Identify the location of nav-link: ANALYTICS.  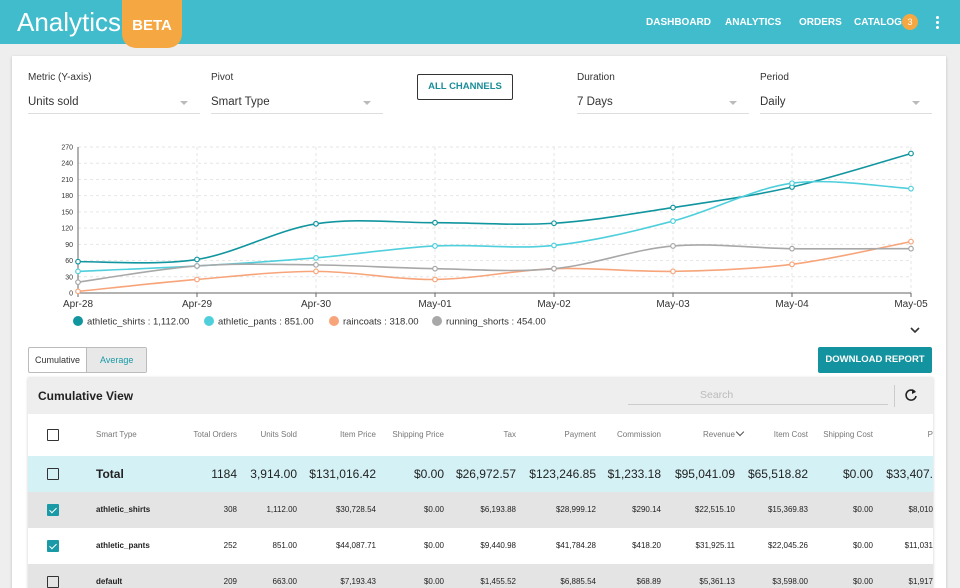
(753, 22).